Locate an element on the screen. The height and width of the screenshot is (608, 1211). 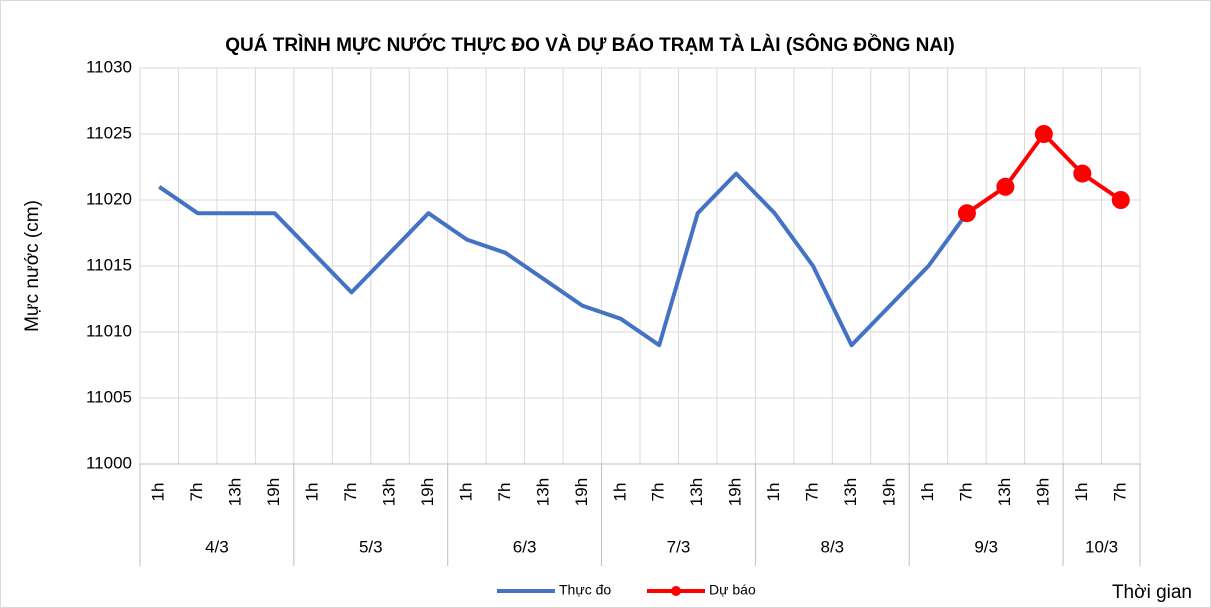
group-label: 7/3 is located at coordinates (679, 546).